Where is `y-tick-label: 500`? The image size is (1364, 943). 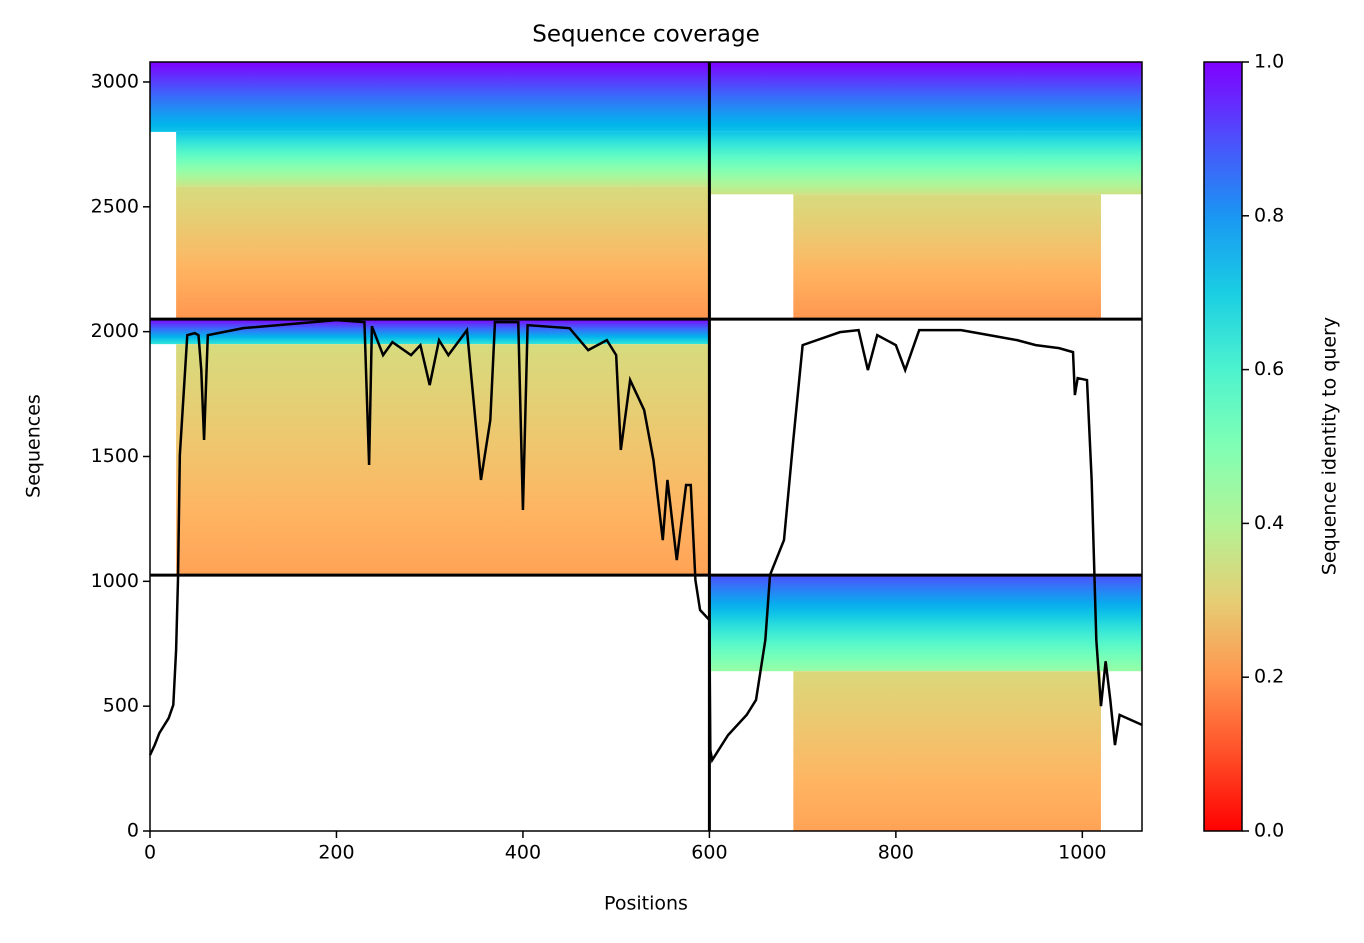
y-tick-label: 500 is located at coordinates (121, 706).